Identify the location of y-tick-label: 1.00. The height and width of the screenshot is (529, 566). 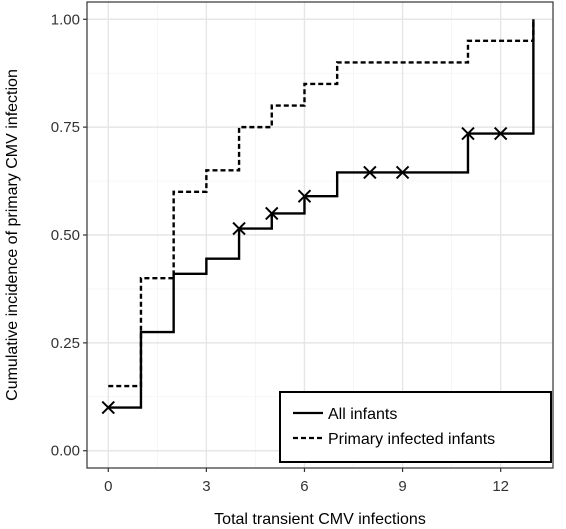
(65, 19).